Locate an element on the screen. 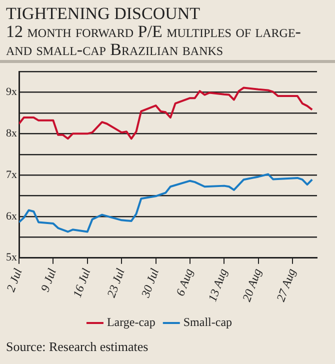  source-note: Source: Research estimates is located at coordinates (77, 347).